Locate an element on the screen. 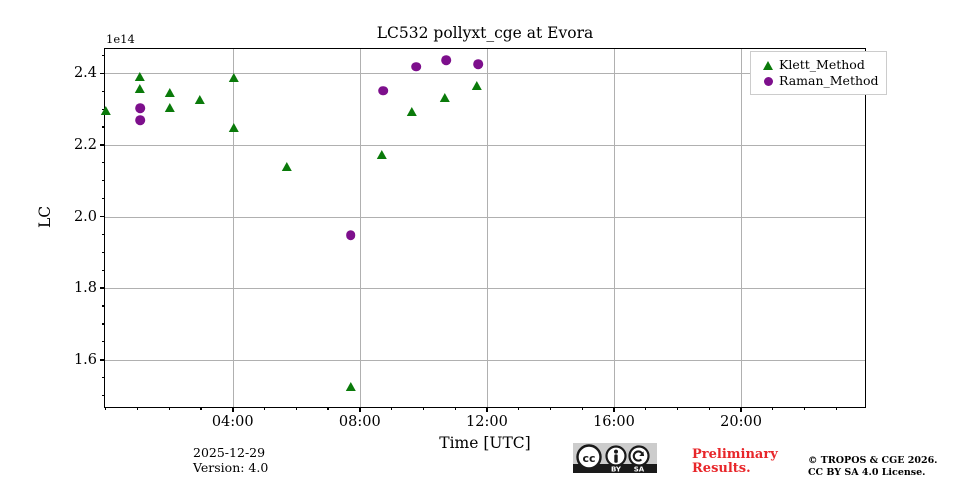 The image size is (960, 480). footer-date-version: 2025-12-29 Version: 4.0 is located at coordinates (230, 460).